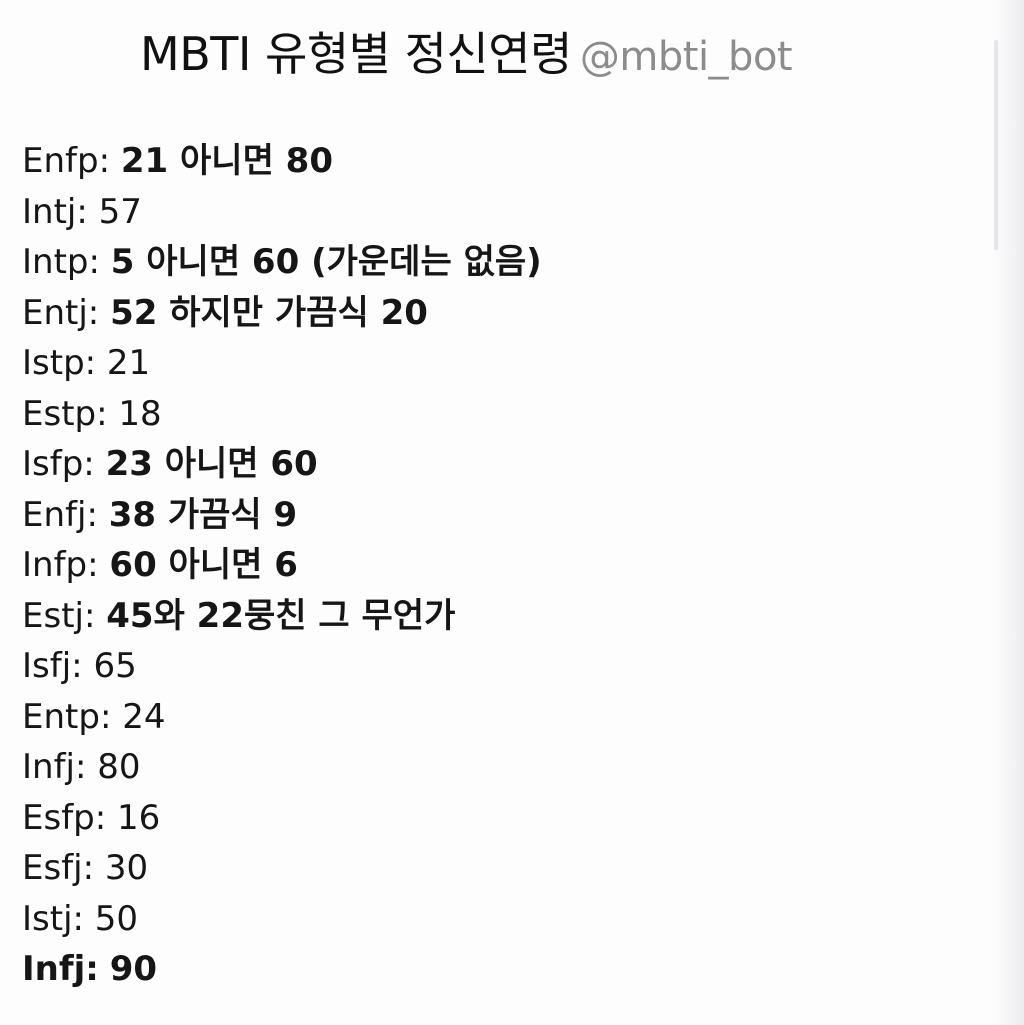 The width and height of the screenshot is (1024, 1025). Describe the element at coordinates (120, 211) in the screenshot. I see `mental-age: 57` at that location.